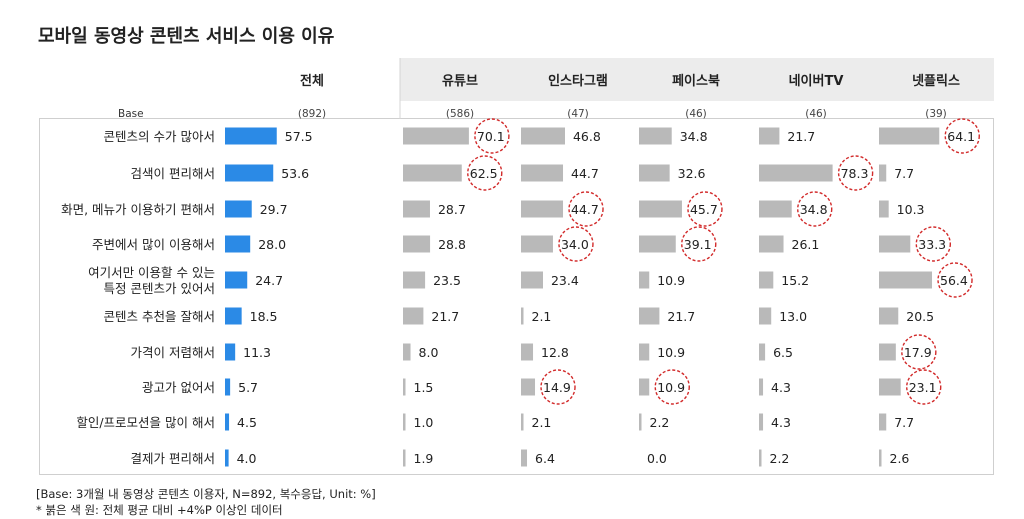 This screenshot has width=1024, height=519. I want to click on value-label-s0-r8: 4.5, so click(247, 422).